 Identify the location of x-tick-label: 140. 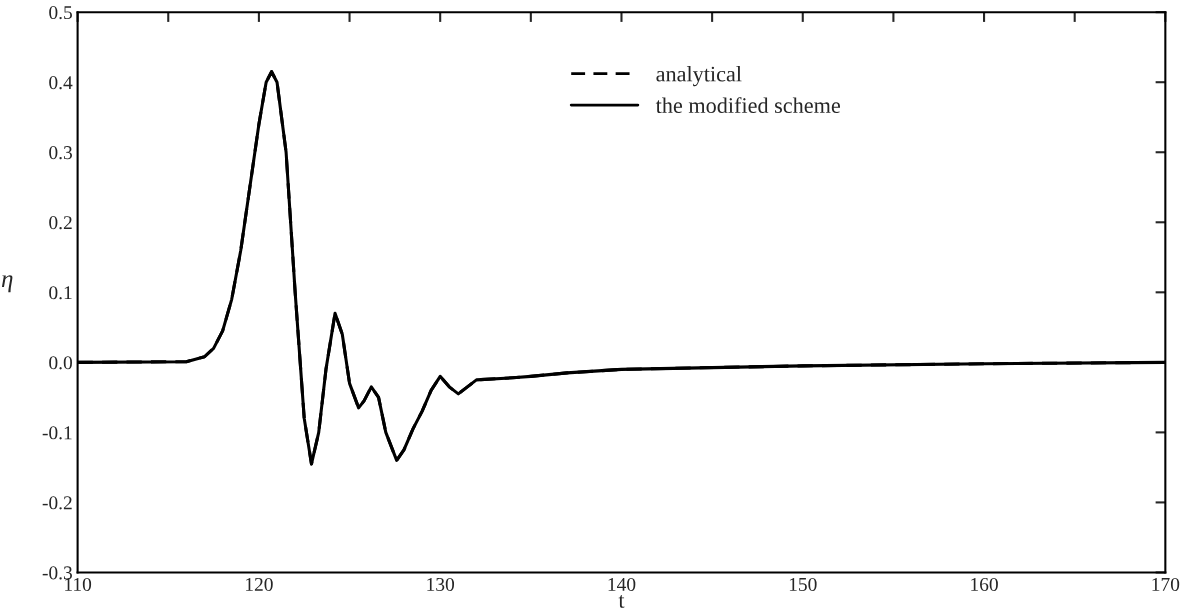
(622, 584).